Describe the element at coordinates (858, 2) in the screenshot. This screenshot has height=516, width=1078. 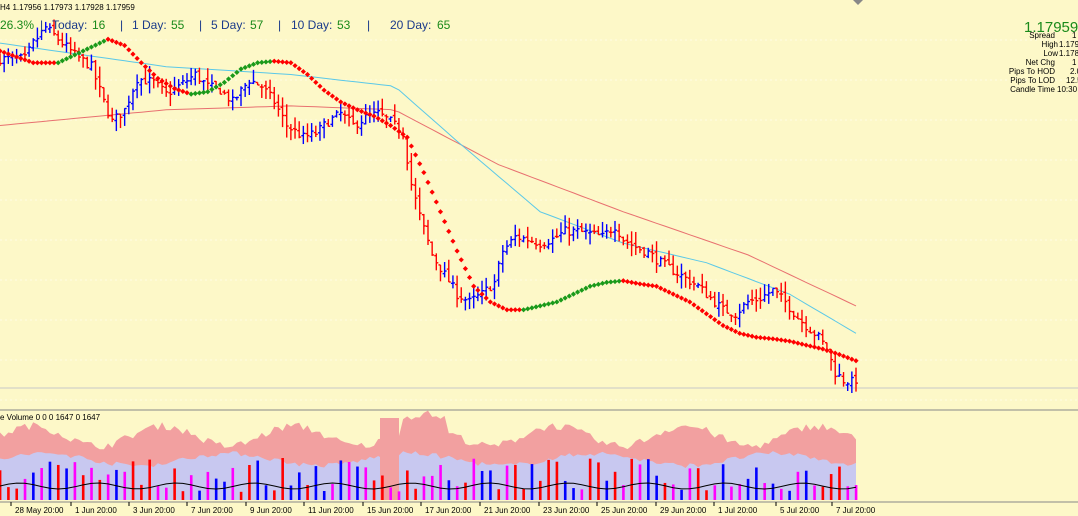
I see `chart-shift-marker` at that location.